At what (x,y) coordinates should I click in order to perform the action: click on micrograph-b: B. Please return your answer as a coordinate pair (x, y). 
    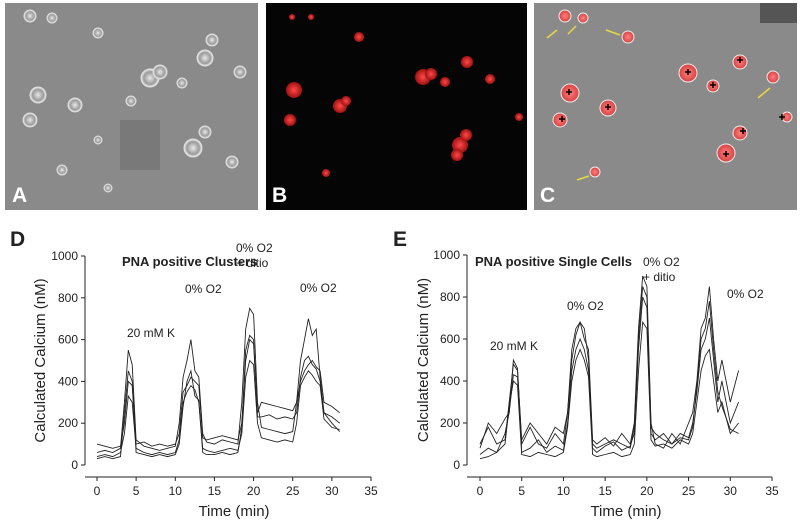
    Looking at the image, I should click on (396, 106).